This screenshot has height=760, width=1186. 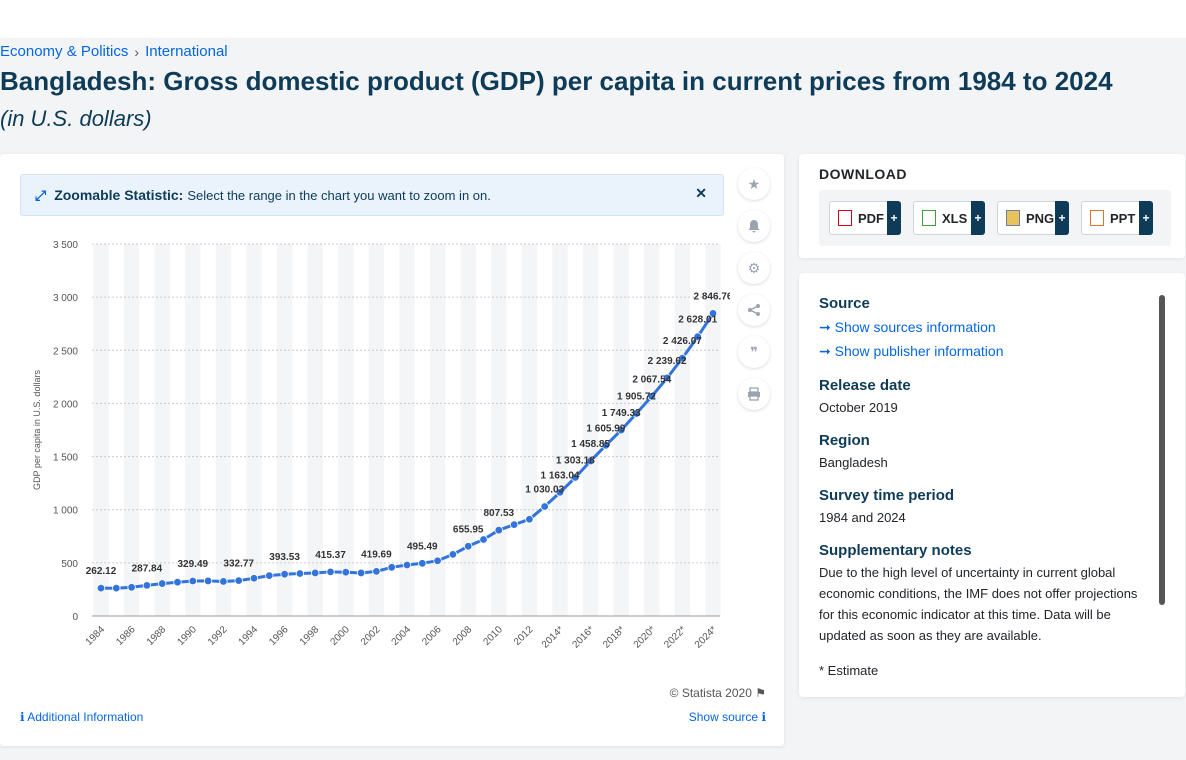 What do you see at coordinates (499, 513) in the screenshot?
I see `data-label: 807.53` at bounding box center [499, 513].